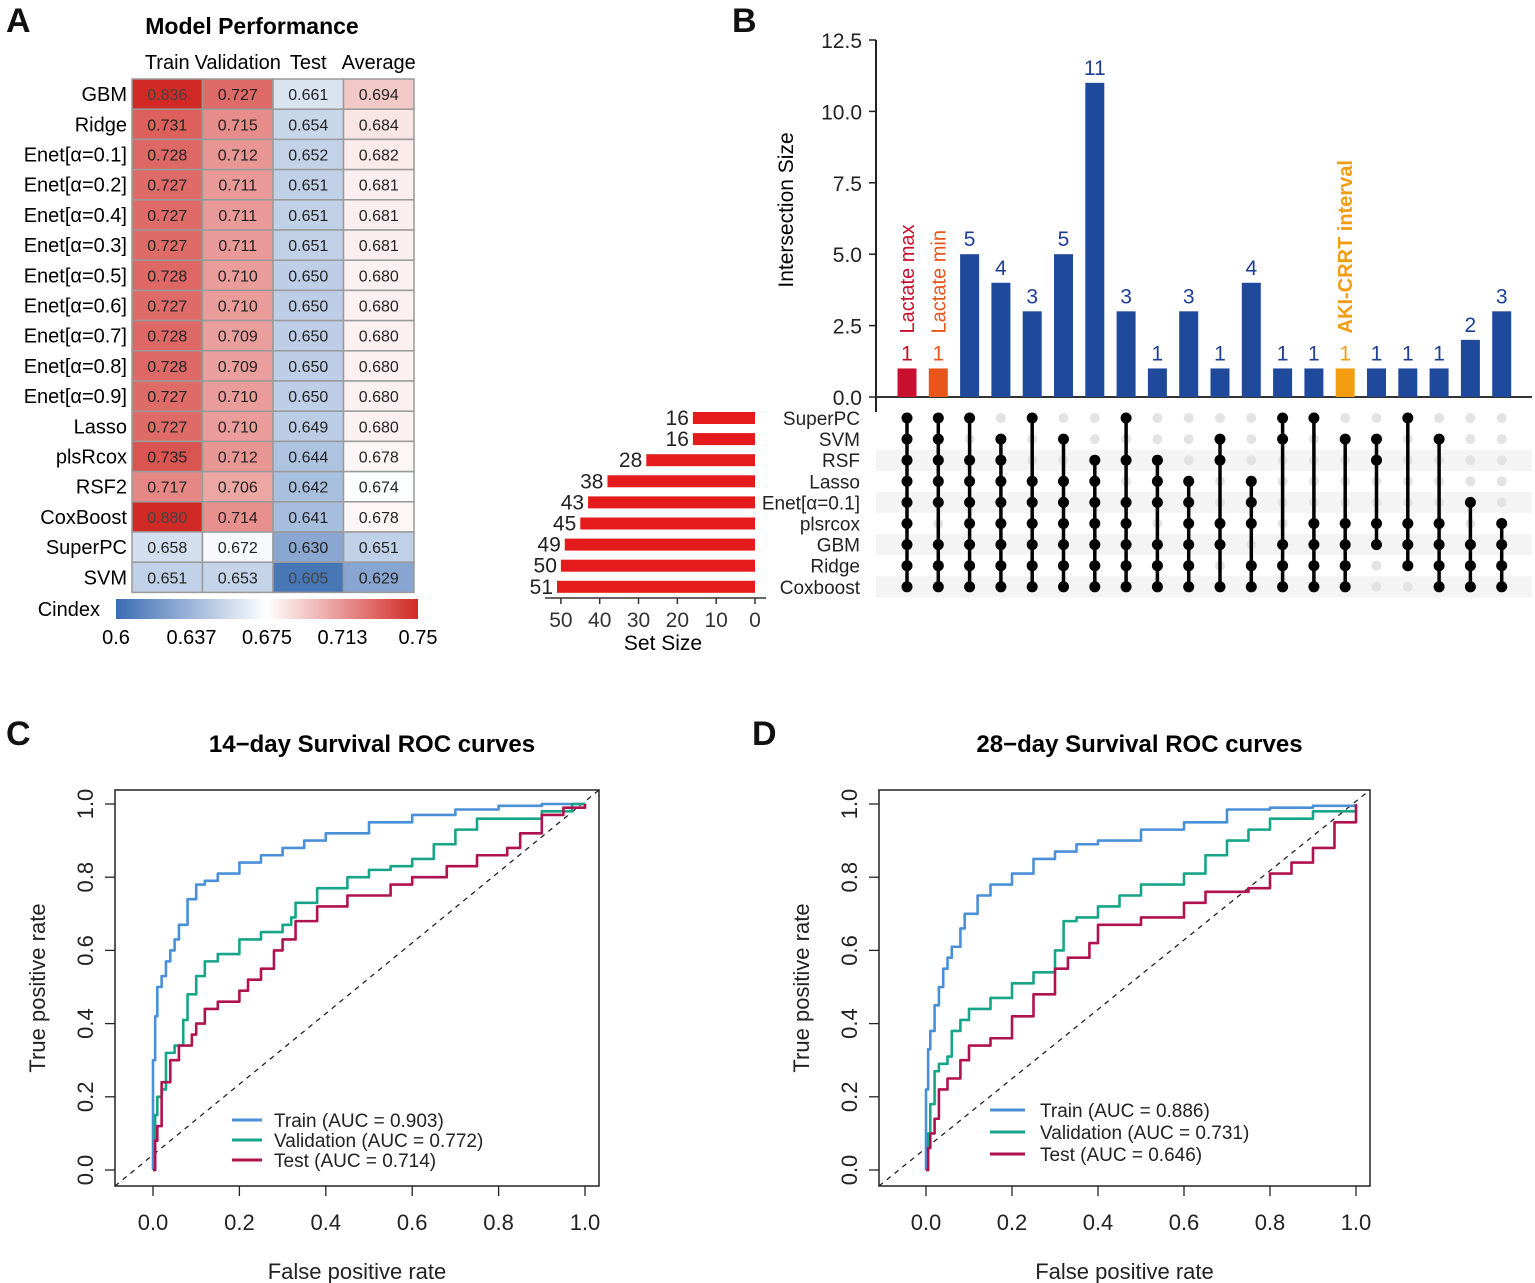  I want to click on row-label: Lasso, so click(100, 427).